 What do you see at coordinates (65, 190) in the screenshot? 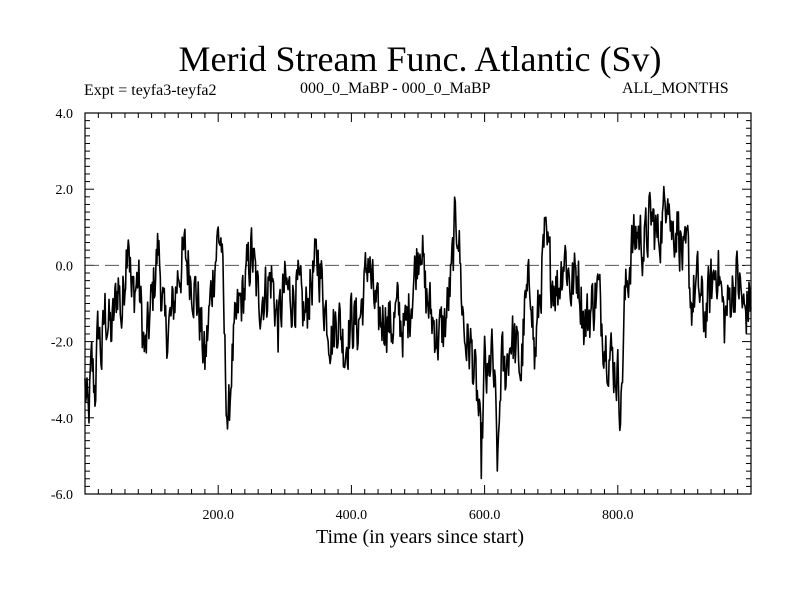
I see `y-tick-label: 2.0` at bounding box center [65, 190].